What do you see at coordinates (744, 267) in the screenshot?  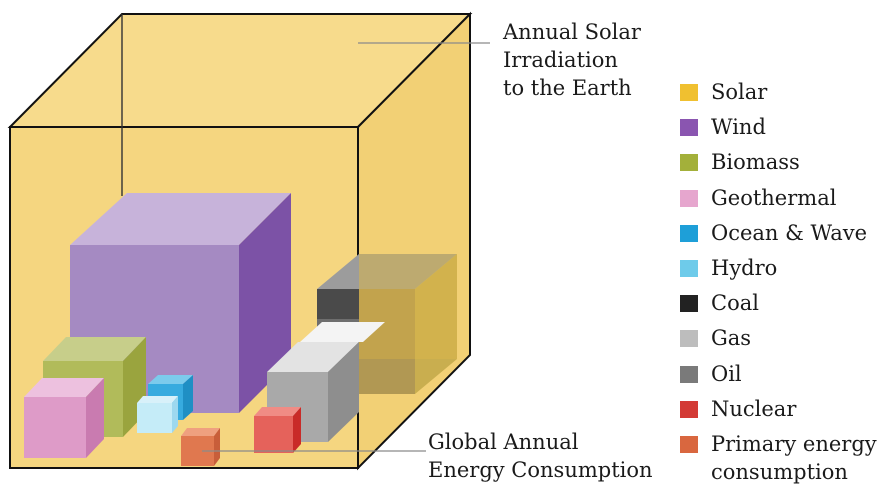 I see `legend-label: Hydro` at bounding box center [744, 267].